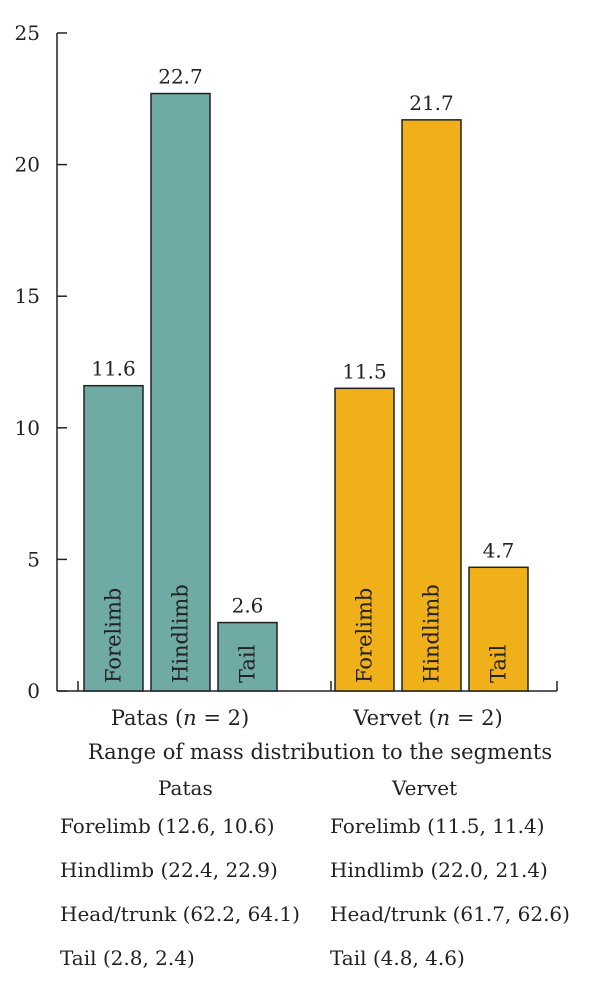 The height and width of the screenshot is (993, 600). What do you see at coordinates (365, 635) in the screenshot?
I see `vervet-bar-text-forelimb: Forelimb` at bounding box center [365, 635].